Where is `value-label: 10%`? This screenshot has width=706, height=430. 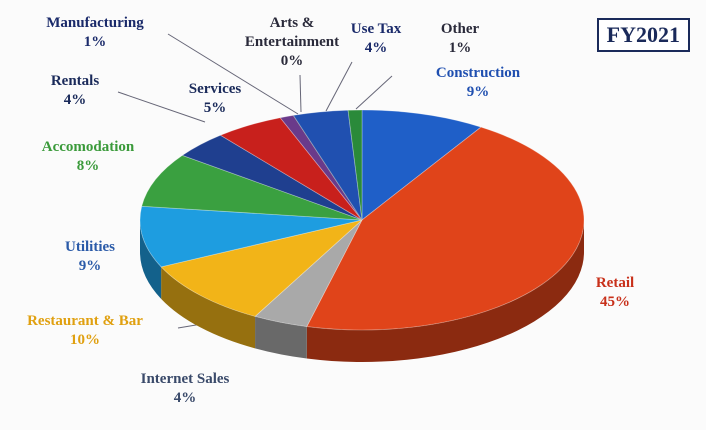
value-label: 10% is located at coordinates (84, 340).